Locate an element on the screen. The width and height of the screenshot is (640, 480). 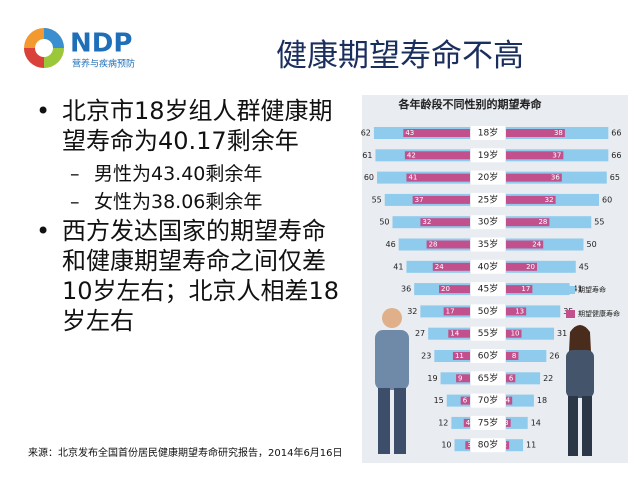
category-label: 35岁 is located at coordinates (488, 244).